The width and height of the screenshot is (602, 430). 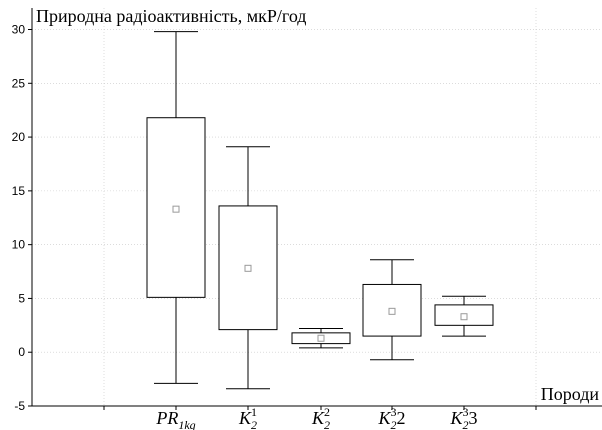 I want to click on y-tick-label: 30, so click(x=19, y=30).